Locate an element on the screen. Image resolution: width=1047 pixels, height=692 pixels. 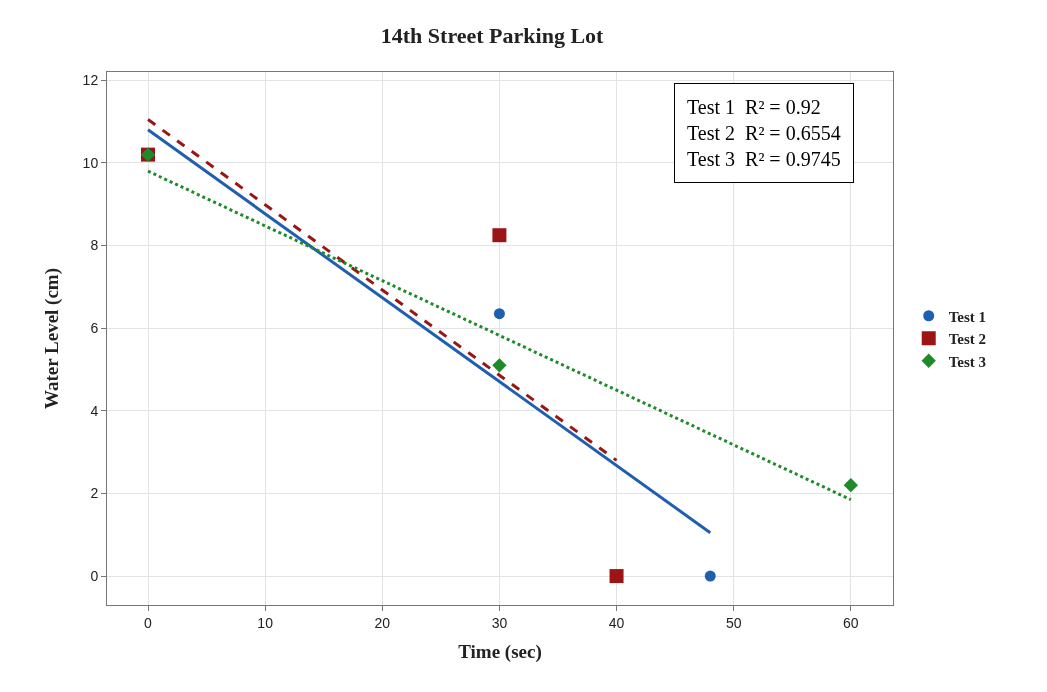
y-tick-label: 8 is located at coordinates (94, 245).